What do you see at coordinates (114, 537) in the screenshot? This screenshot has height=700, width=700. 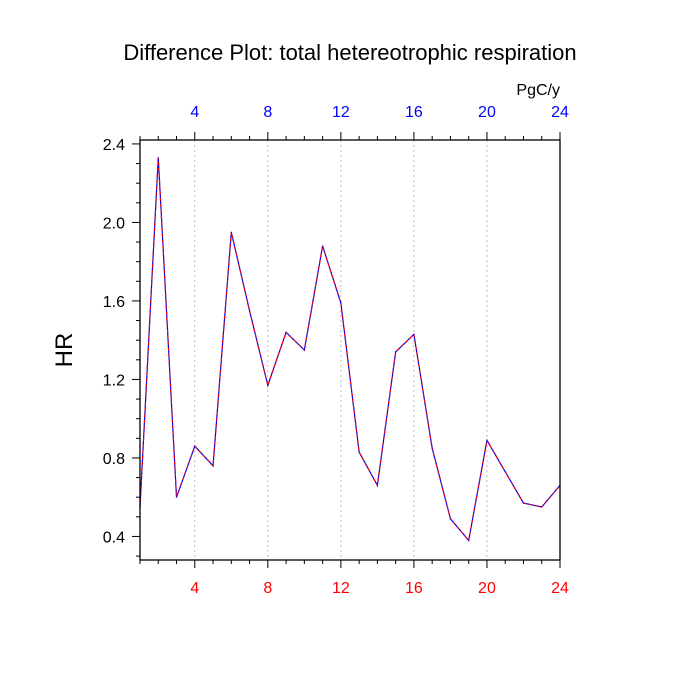 I see `y-tick-label: 0.4` at bounding box center [114, 537].